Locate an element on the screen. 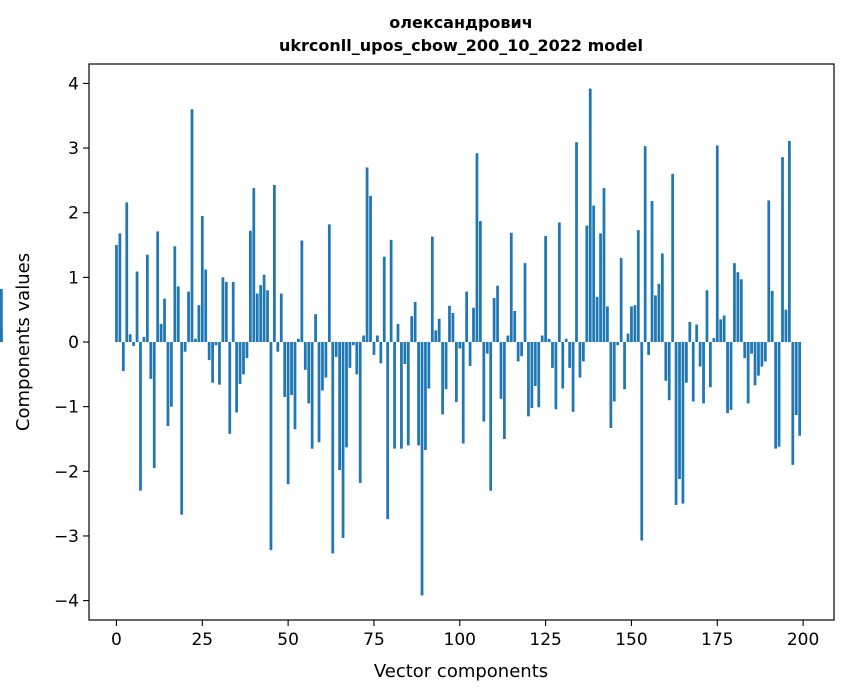 This screenshot has height=696, width=847. y-tick-label: 0 is located at coordinates (73, 343).